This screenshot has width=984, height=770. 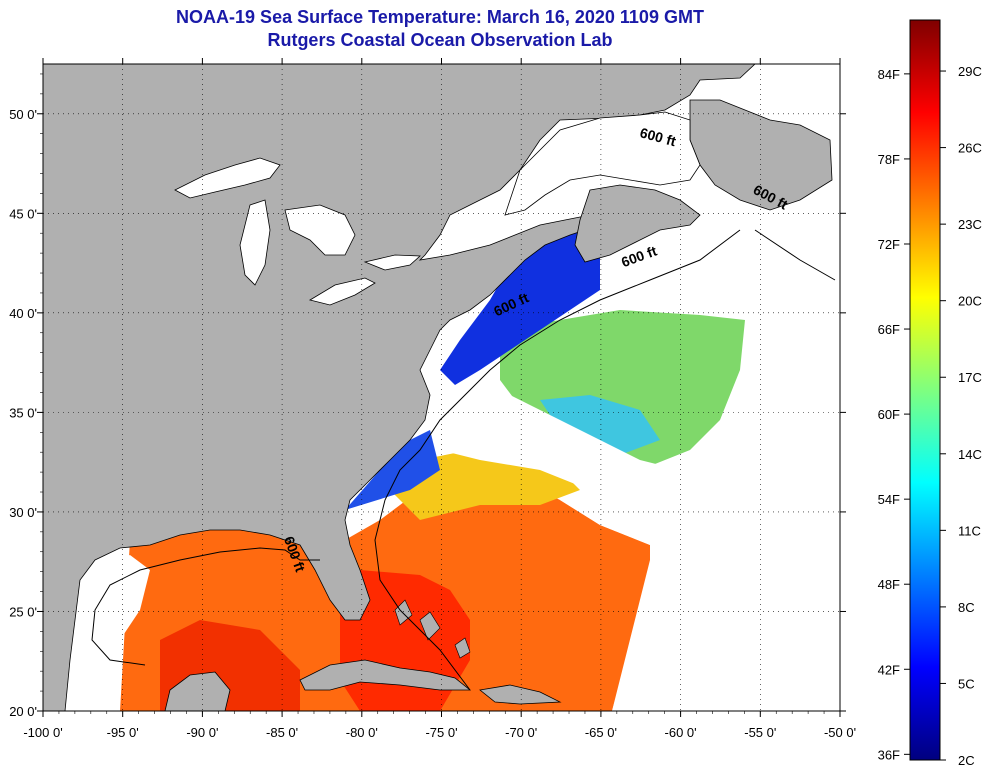 I want to click on colorbar-c-label: 8C, so click(x=966, y=607).